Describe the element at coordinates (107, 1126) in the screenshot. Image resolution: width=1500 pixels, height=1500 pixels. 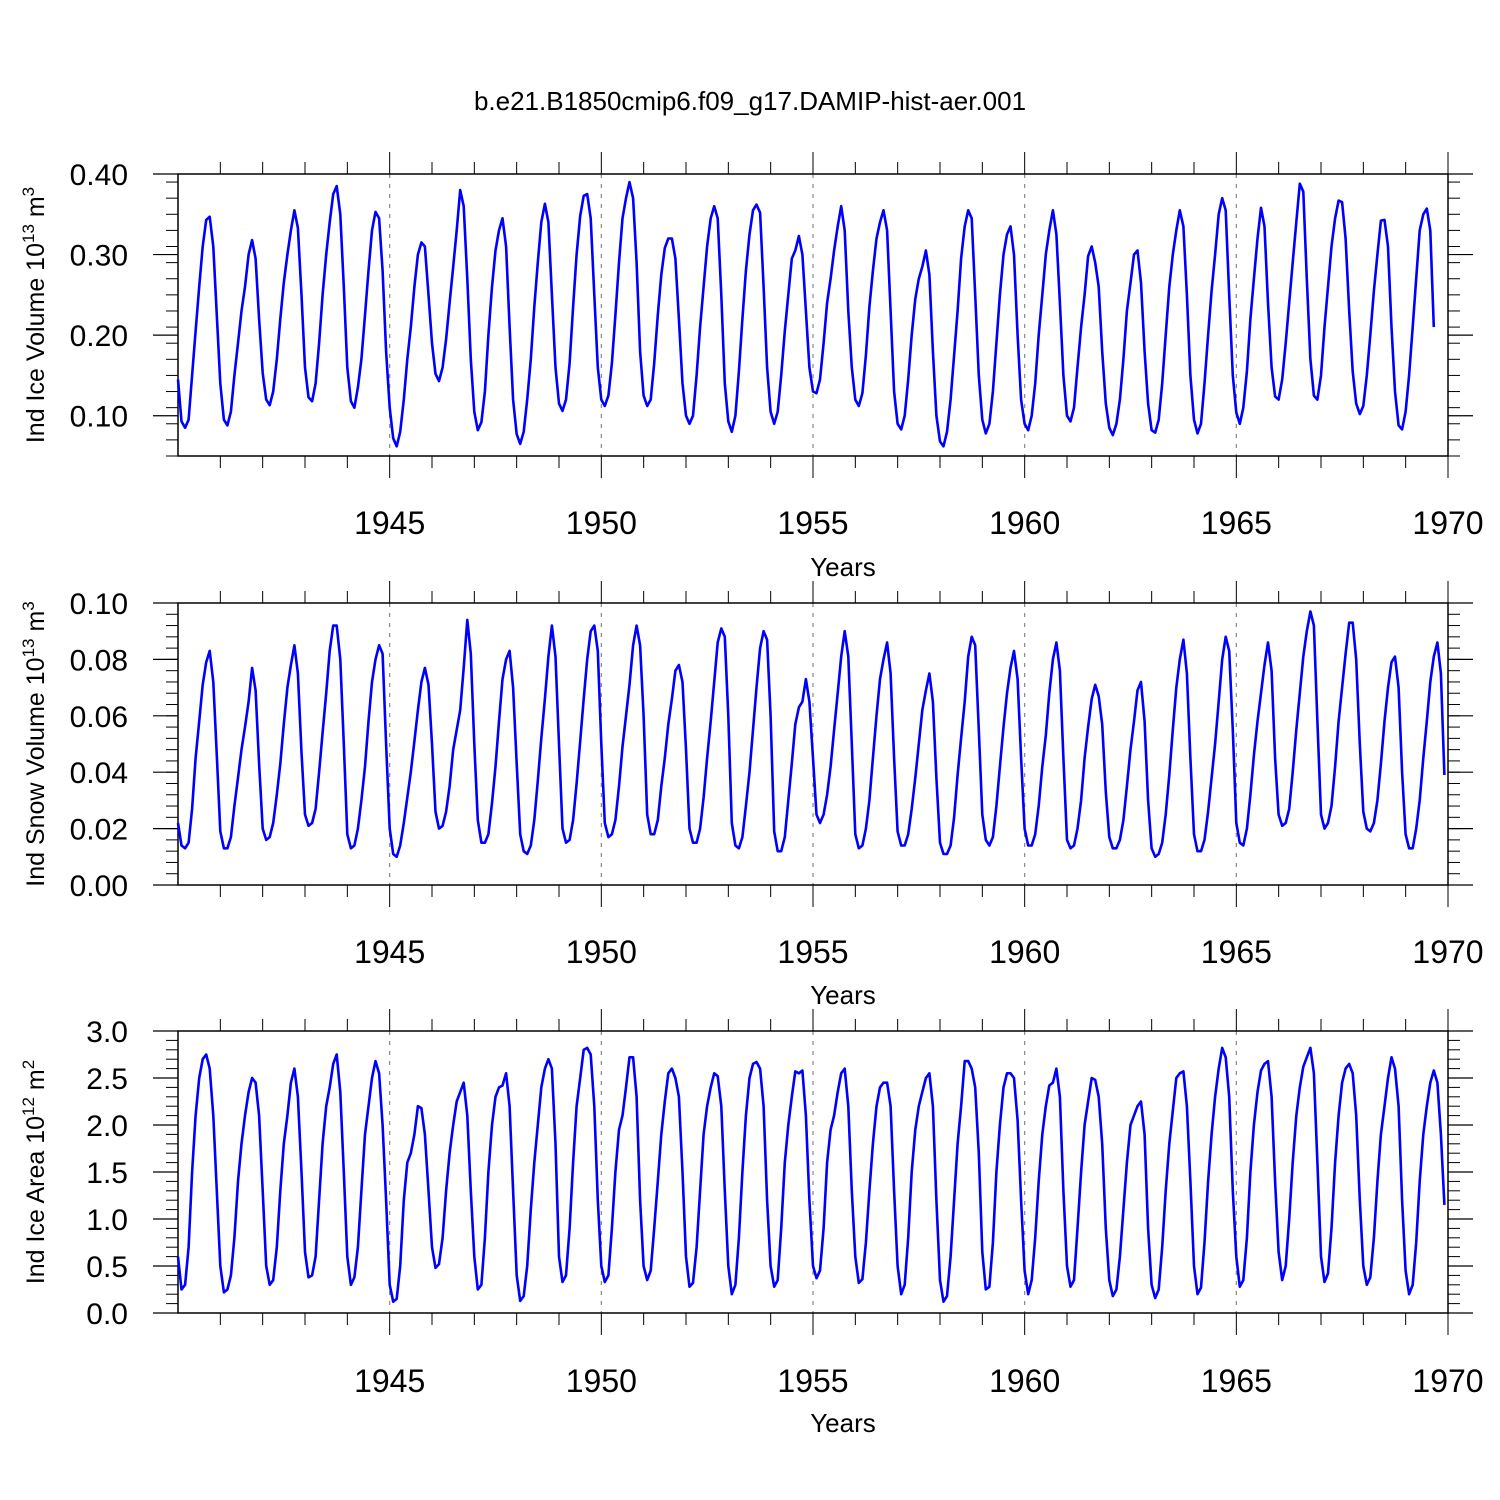
I see `y-tick-label: 2.0` at that location.